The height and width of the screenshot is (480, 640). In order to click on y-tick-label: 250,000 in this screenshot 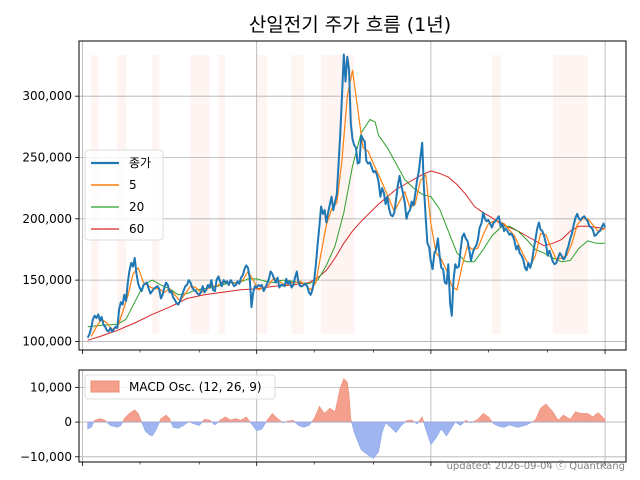, I will do `click(47, 157)`.